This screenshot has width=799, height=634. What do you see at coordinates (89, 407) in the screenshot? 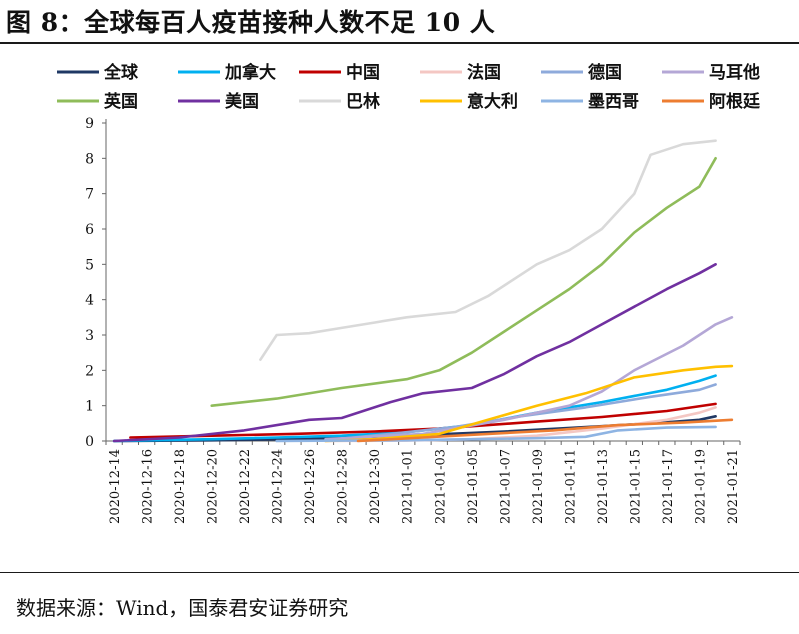
I see `y-tick-label: 1` at bounding box center [89, 407].